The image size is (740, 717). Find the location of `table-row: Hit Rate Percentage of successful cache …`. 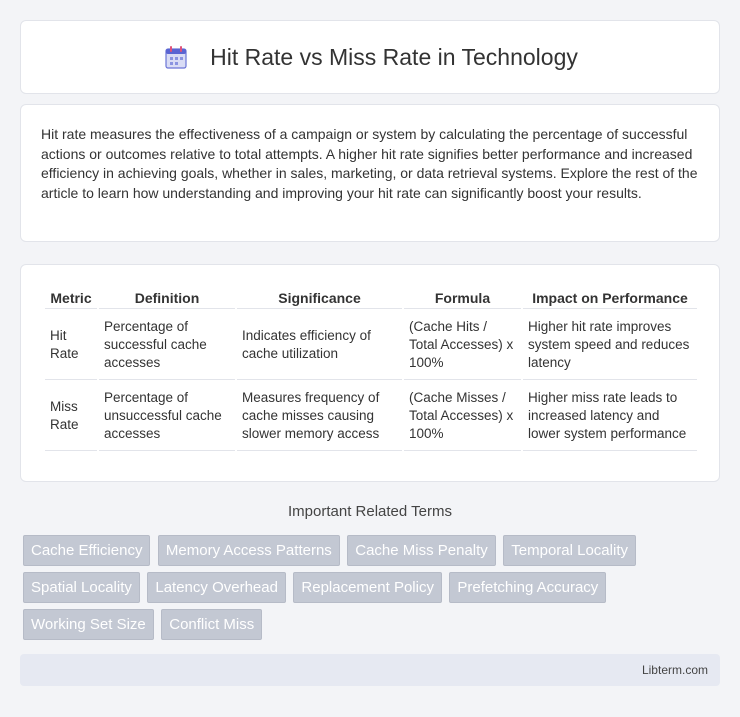

table-row: Hit Rate Percentage of successful cache … is located at coordinates (371, 345).